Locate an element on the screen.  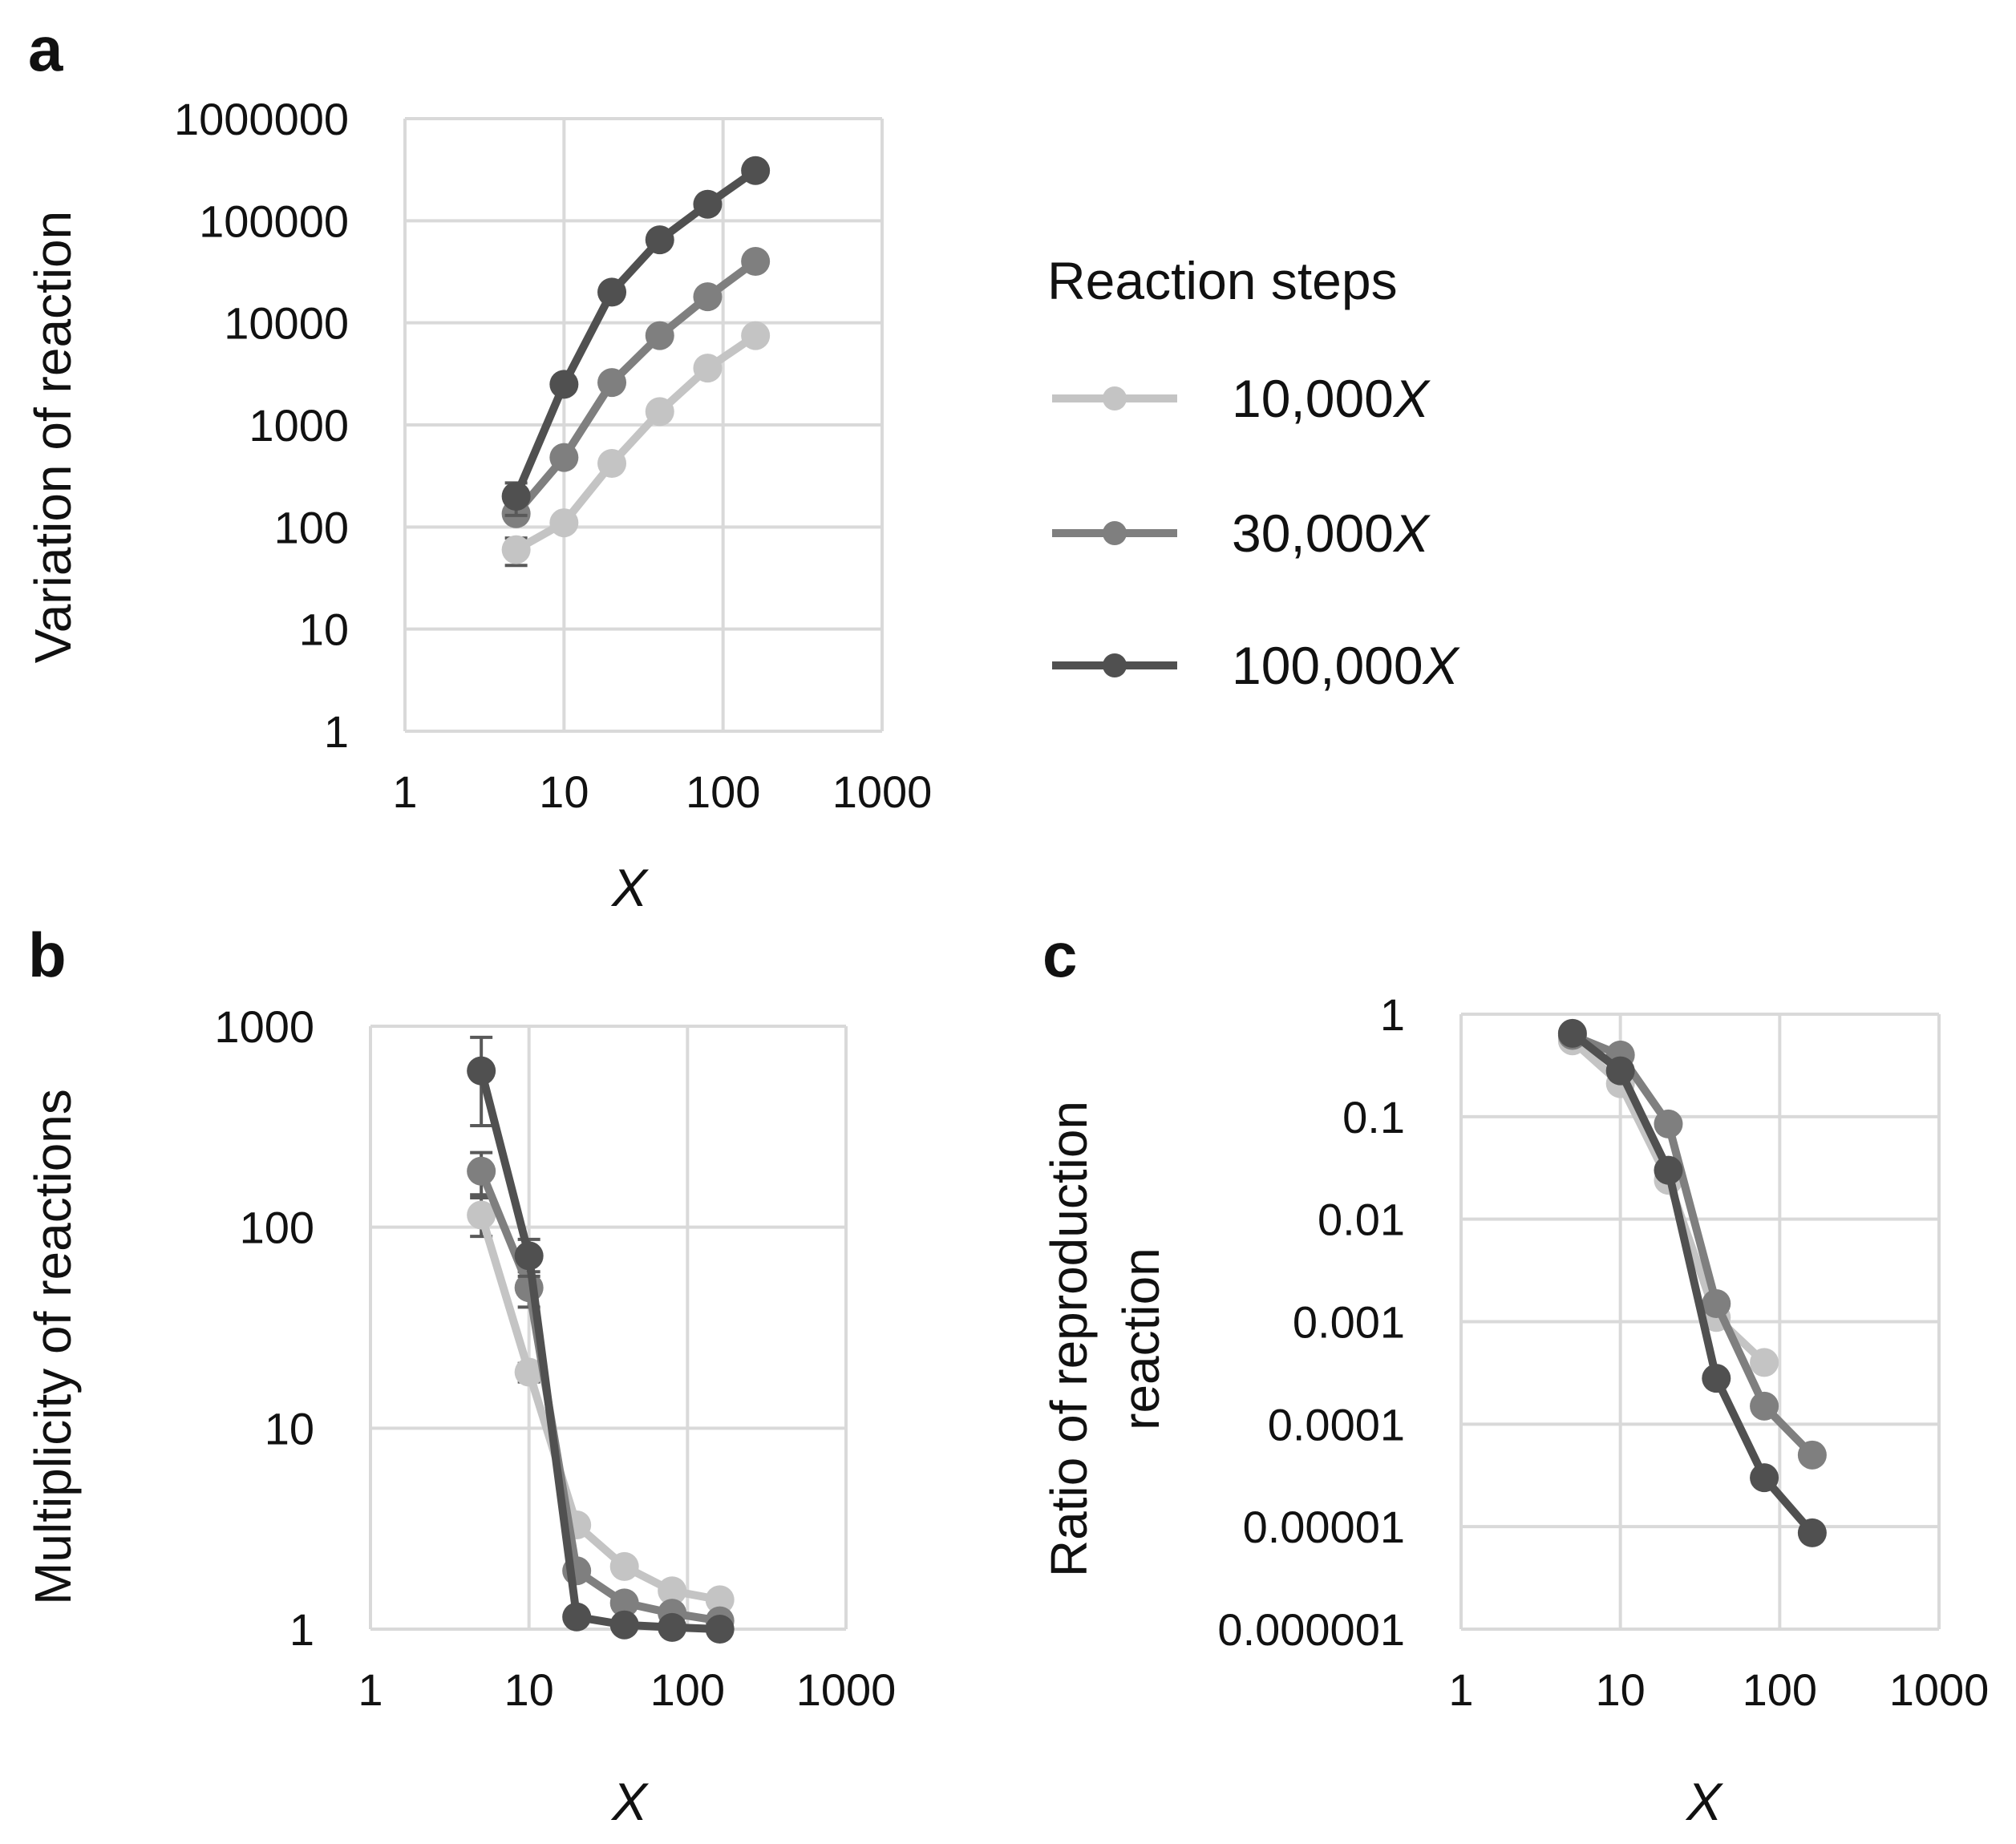
panel-c-y-tick-label: 0.000001 is located at coordinates (1311, 1629).